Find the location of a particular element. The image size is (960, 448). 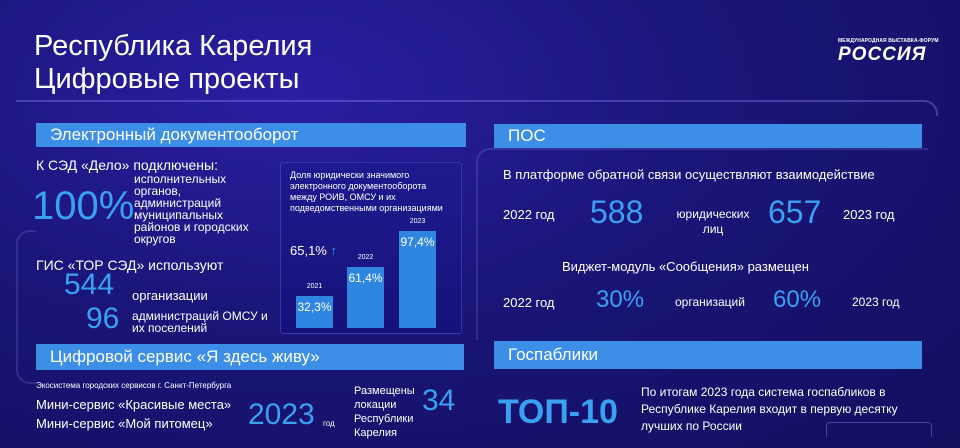

chart-plot: 32,3% 2021 61,4% 2022 97,4% 2023 is located at coordinates (371, 248).